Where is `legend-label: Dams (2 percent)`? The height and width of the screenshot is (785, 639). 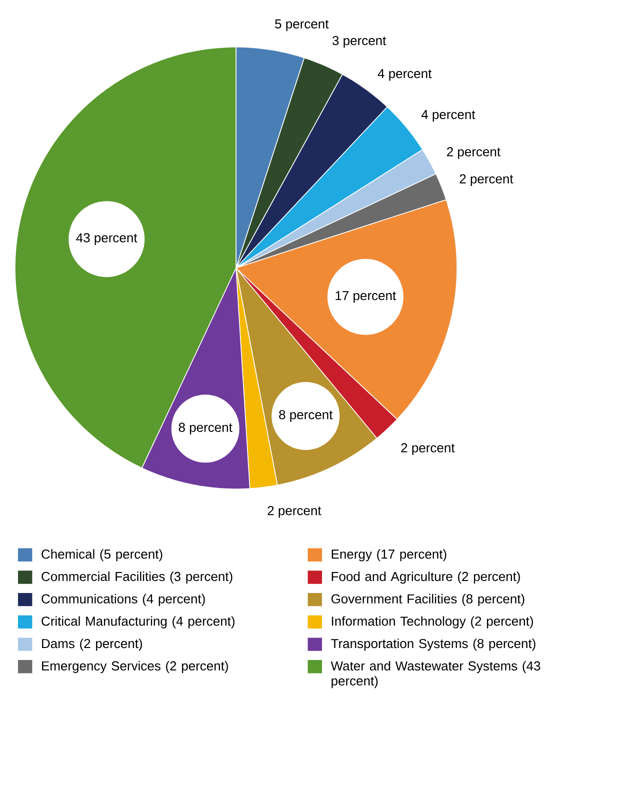 legend-label: Dams (2 percent) is located at coordinates (92, 644).